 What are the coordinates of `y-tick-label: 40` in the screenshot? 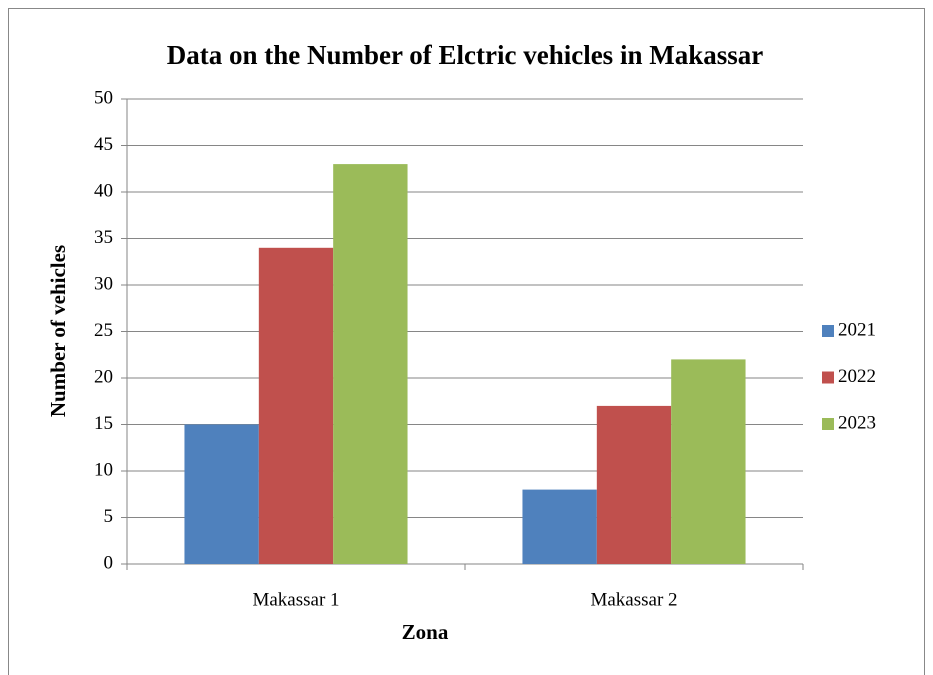 It's located at (103, 190).